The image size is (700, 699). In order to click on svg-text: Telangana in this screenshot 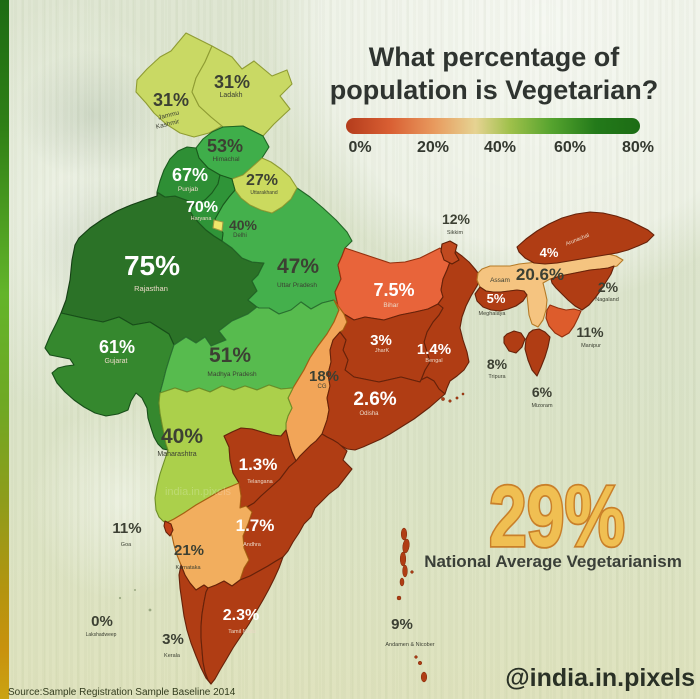, I will do `click(260, 482)`.